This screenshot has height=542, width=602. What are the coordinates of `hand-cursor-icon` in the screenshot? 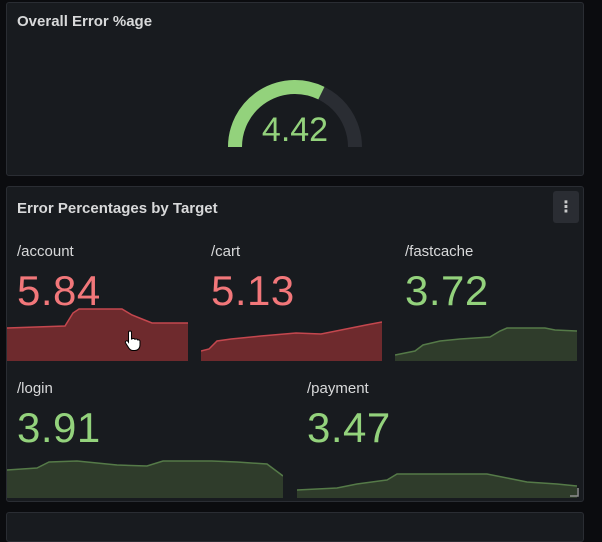 It's located at (132, 340).